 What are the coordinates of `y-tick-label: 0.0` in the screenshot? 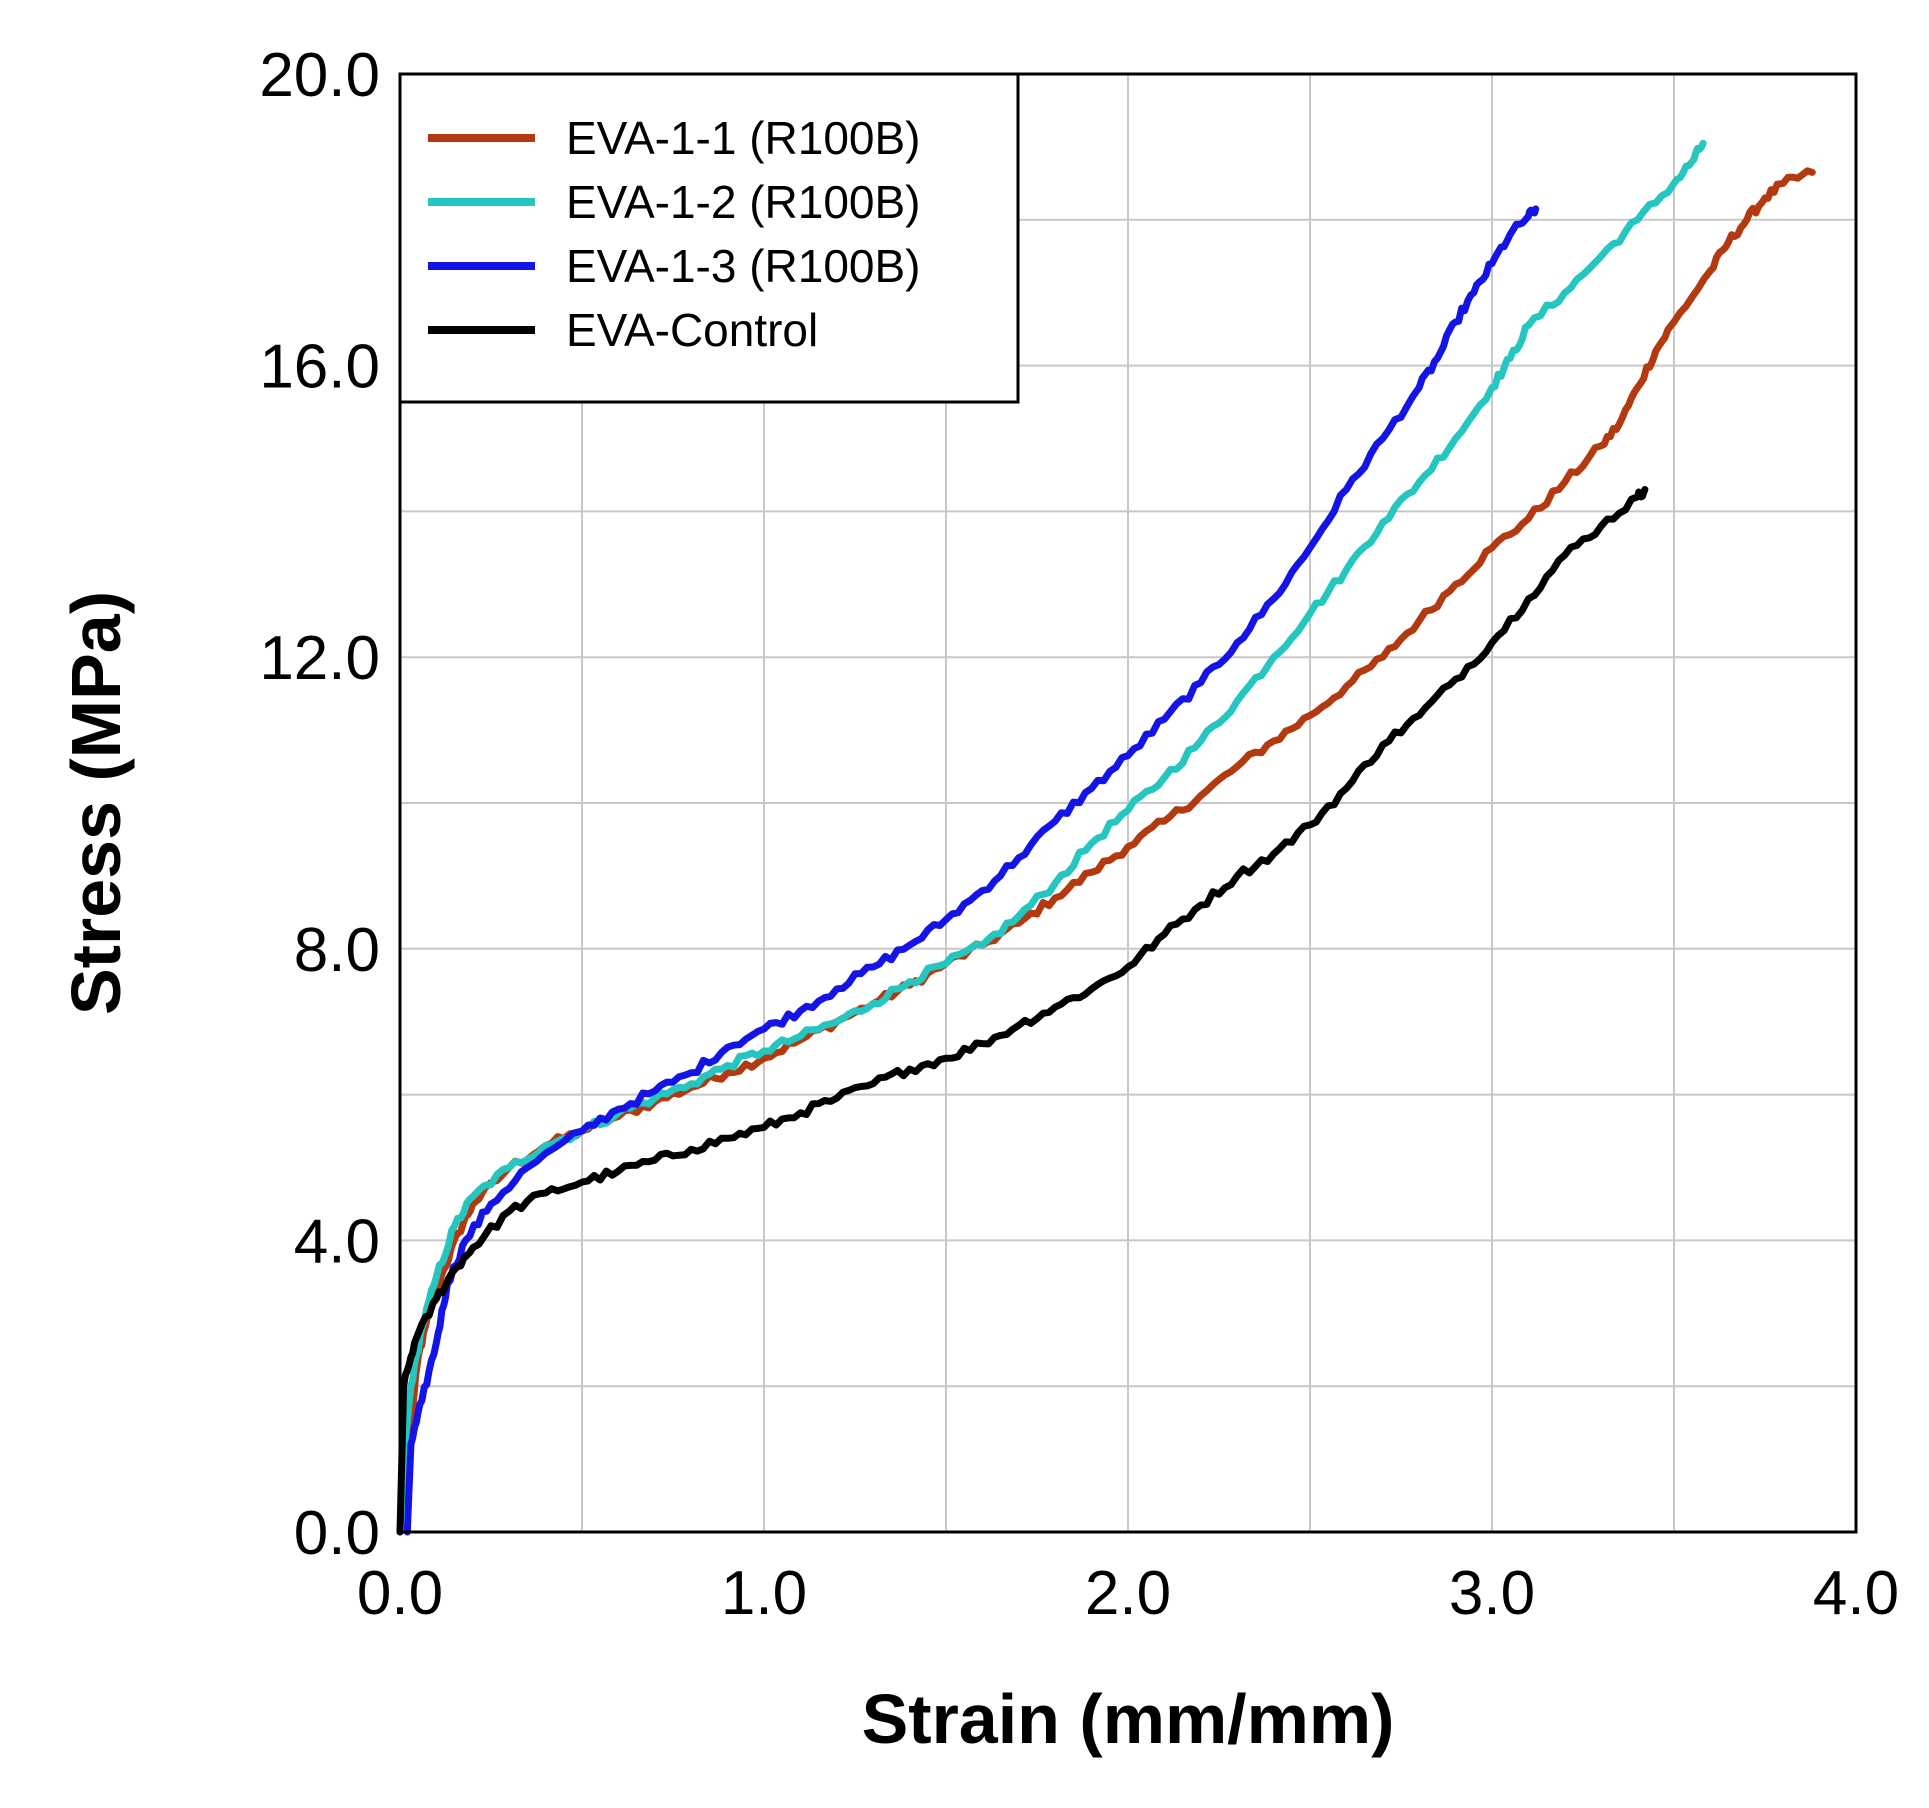 It's located at (337, 1533).